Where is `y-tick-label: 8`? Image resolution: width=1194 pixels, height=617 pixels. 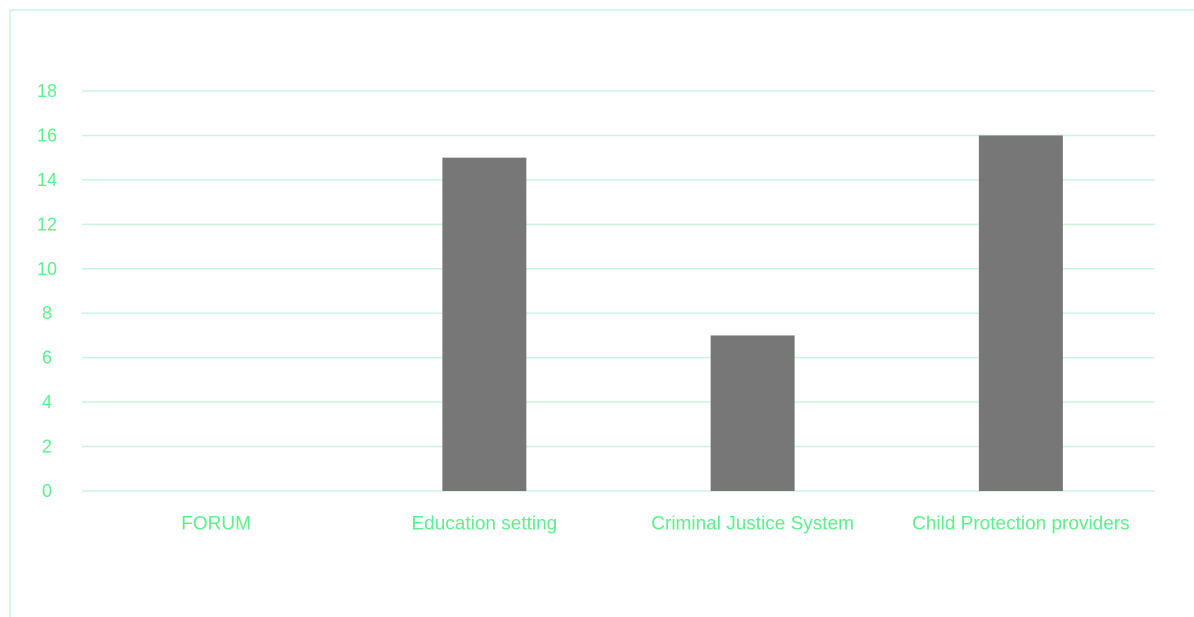
y-tick-label: 8 is located at coordinates (47, 313).